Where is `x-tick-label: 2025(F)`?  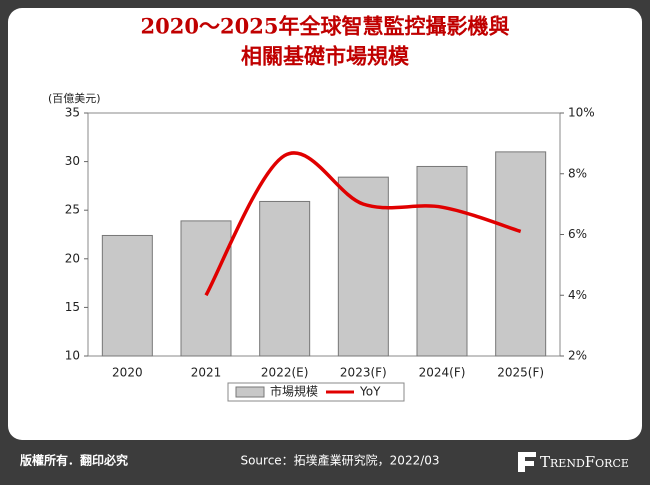 x-tick-label: 2025(F) is located at coordinates (520, 373).